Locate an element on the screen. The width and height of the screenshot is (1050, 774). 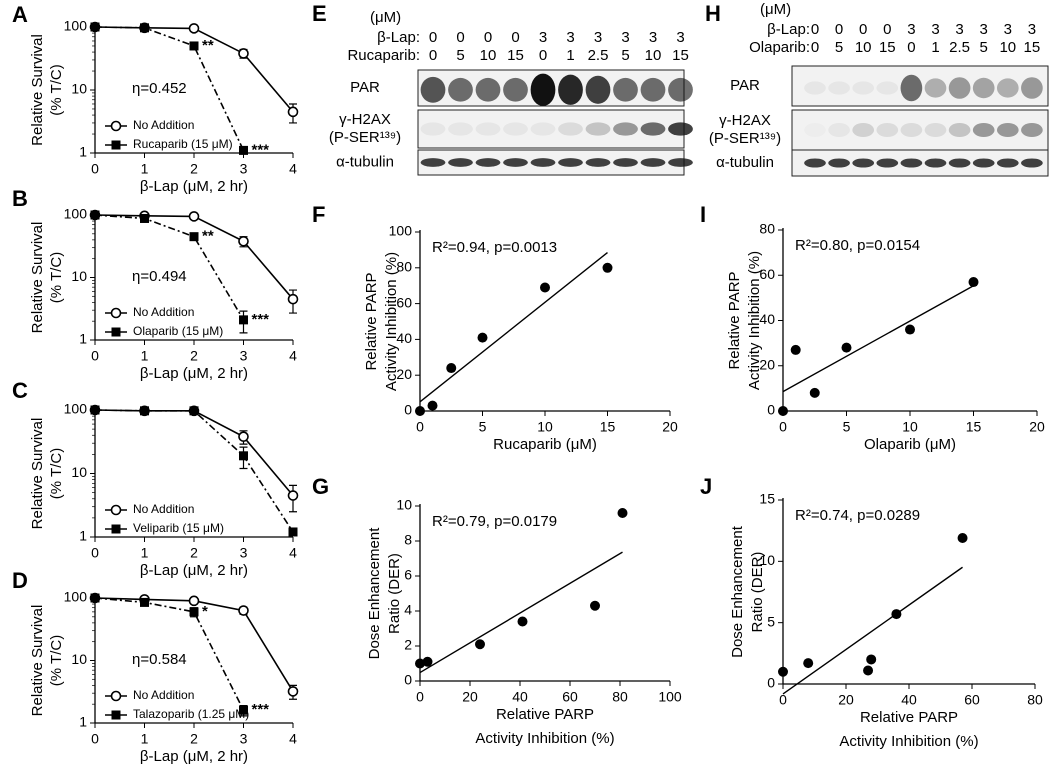
legend-label: No Addition is located at coordinates (163, 312).